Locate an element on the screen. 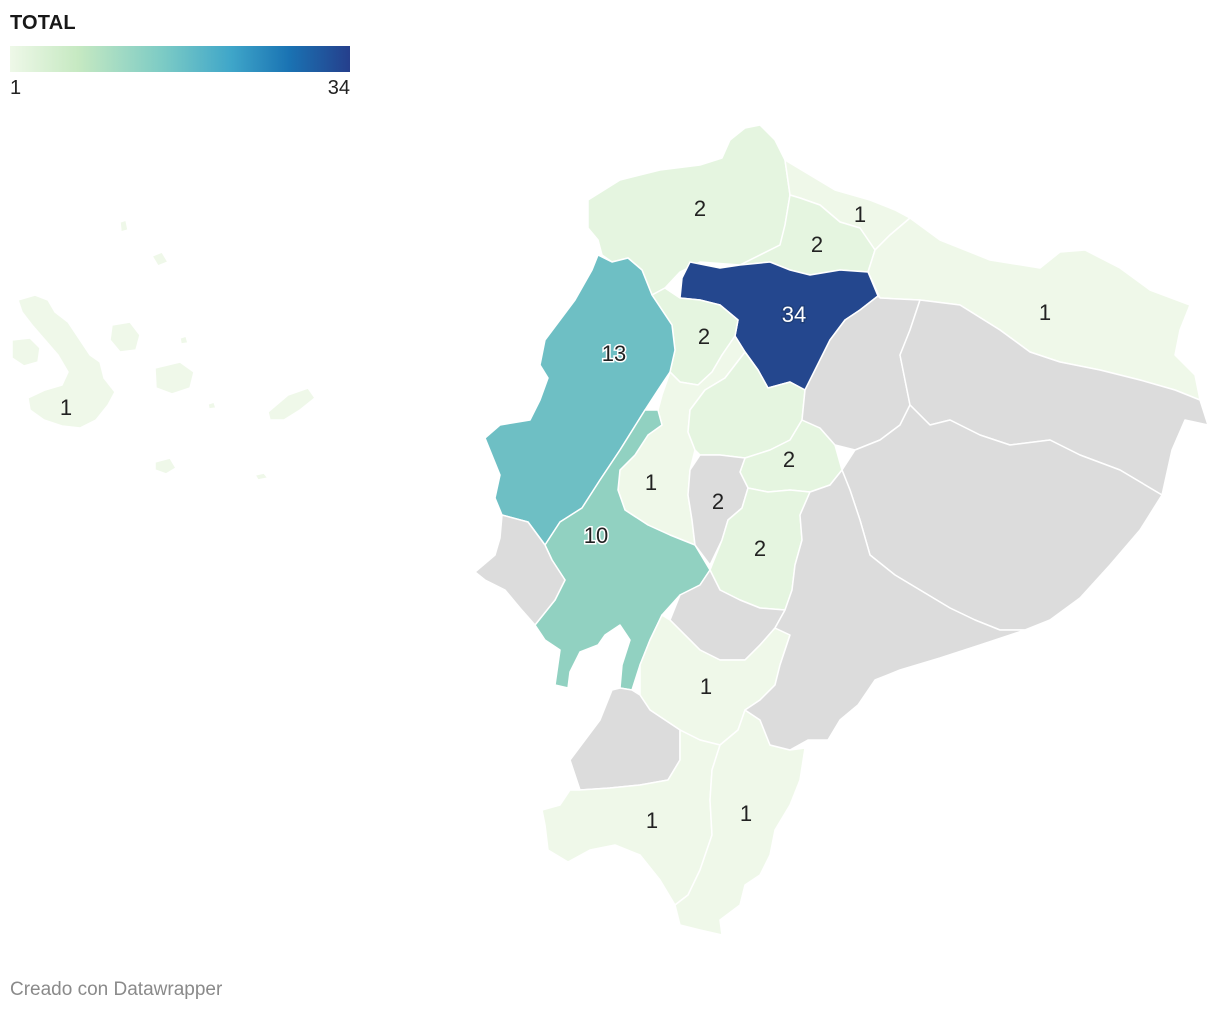 This screenshot has height=1014, width=1220. credit-text: Creado con Datawrapper is located at coordinates (116, 989).